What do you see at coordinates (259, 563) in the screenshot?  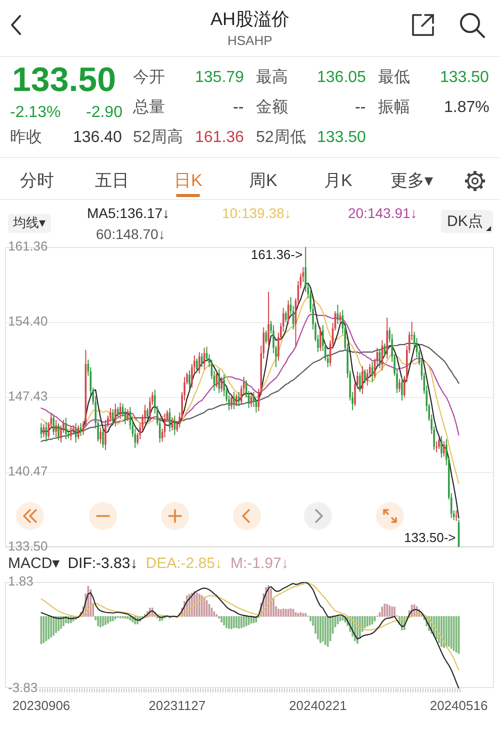 I see `series-label: M:-1.97↓` at bounding box center [259, 563].